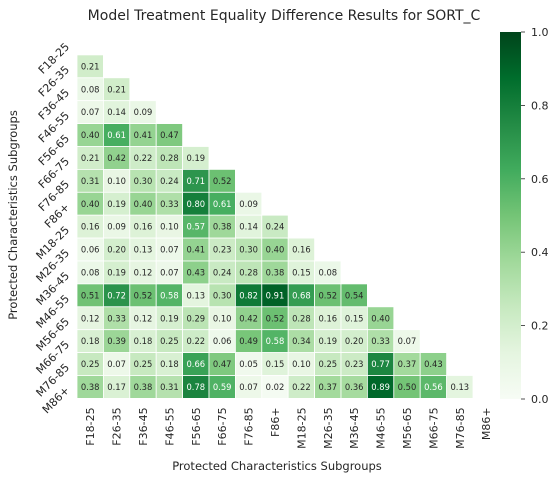 Image resolution: width=558 pixels, height=484 pixels. I want to click on x-tick-label: M86+, so click(486, 423).